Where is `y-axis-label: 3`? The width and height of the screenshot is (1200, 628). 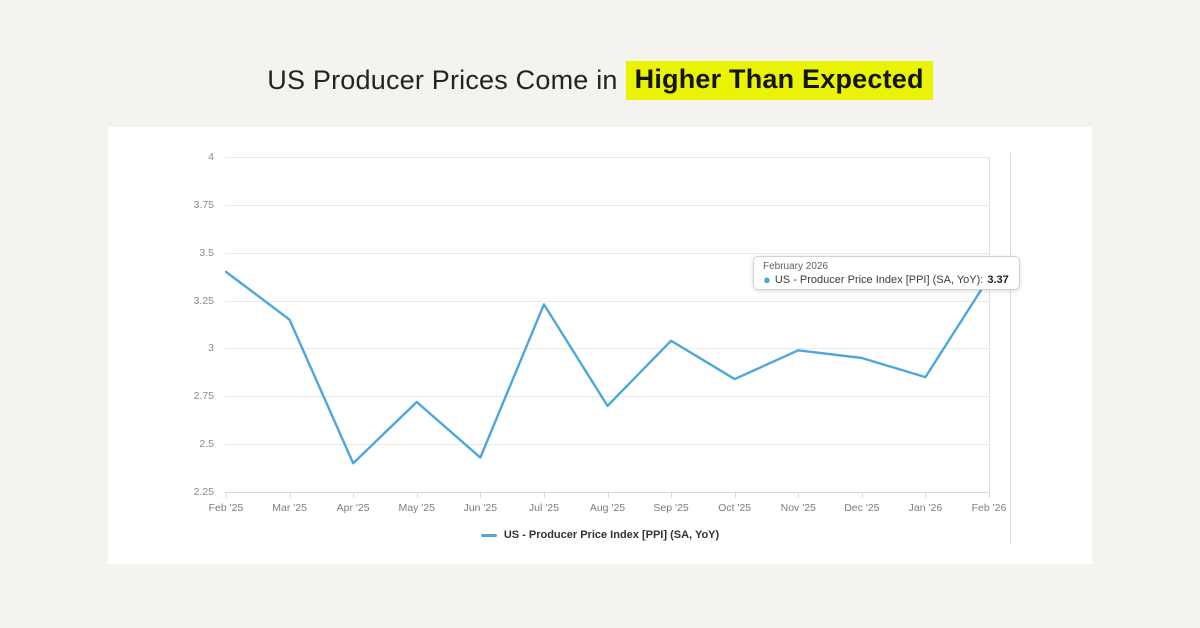
y-axis-label: 3 is located at coordinates (211, 348).